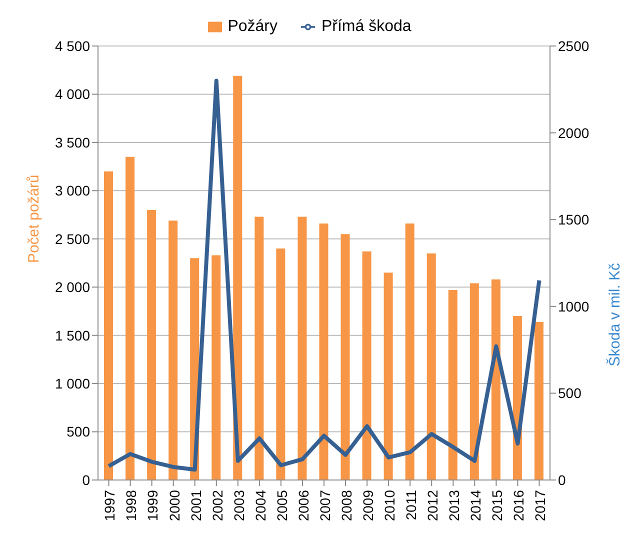  What do you see at coordinates (72, 190) in the screenshot?
I see `y-tick-label: 3 000` at bounding box center [72, 190].